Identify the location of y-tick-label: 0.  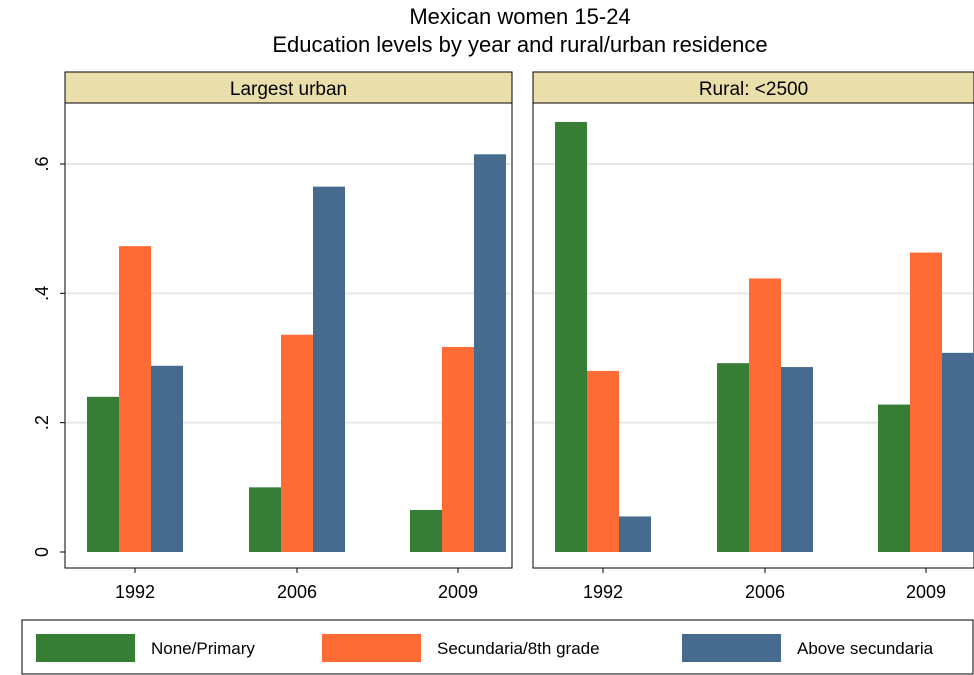
(42, 552).